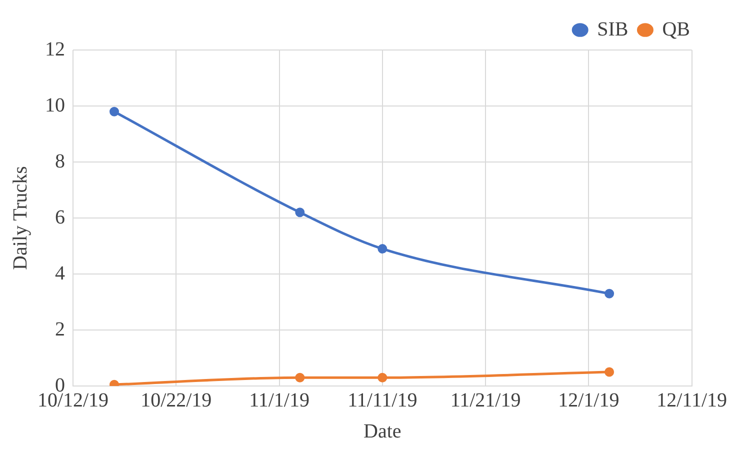 The height and width of the screenshot is (453, 730). What do you see at coordinates (612, 29) in the screenshot?
I see `legend-label: SIB` at bounding box center [612, 29].